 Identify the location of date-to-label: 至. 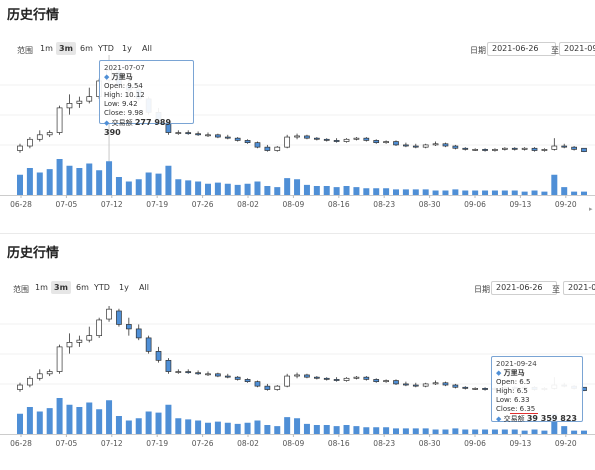
(556, 289).